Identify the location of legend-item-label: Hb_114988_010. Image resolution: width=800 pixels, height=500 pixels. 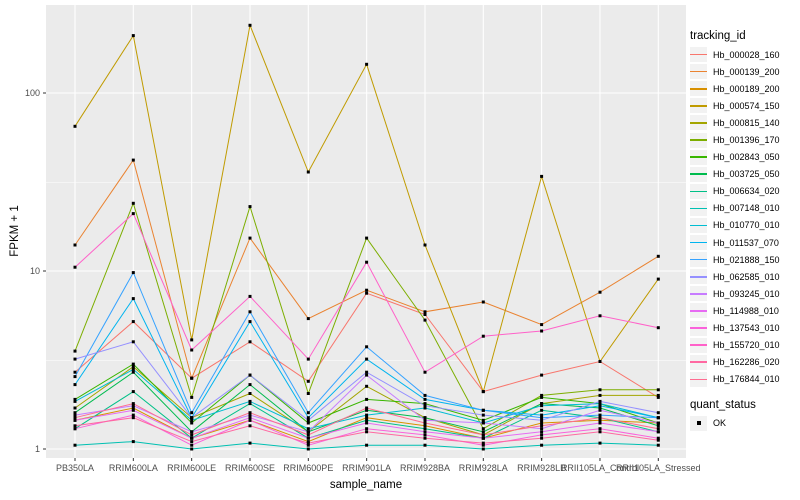
(746, 310).